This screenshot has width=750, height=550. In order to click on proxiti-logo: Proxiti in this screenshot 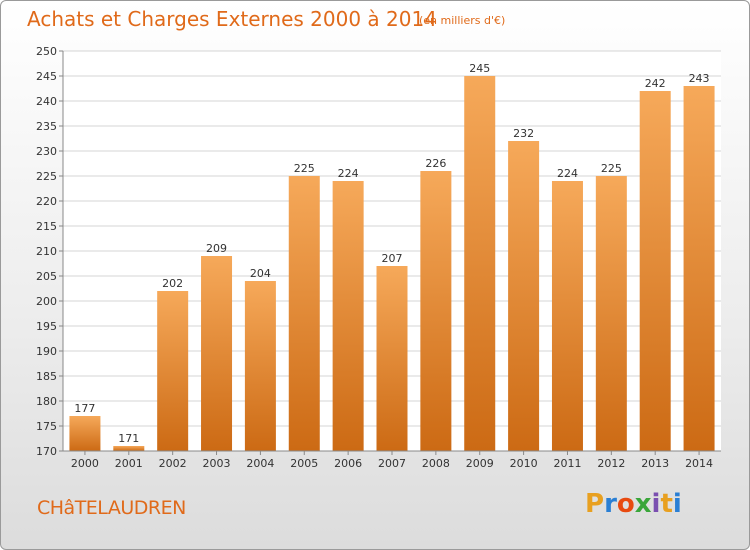, I will do `click(633, 504)`.